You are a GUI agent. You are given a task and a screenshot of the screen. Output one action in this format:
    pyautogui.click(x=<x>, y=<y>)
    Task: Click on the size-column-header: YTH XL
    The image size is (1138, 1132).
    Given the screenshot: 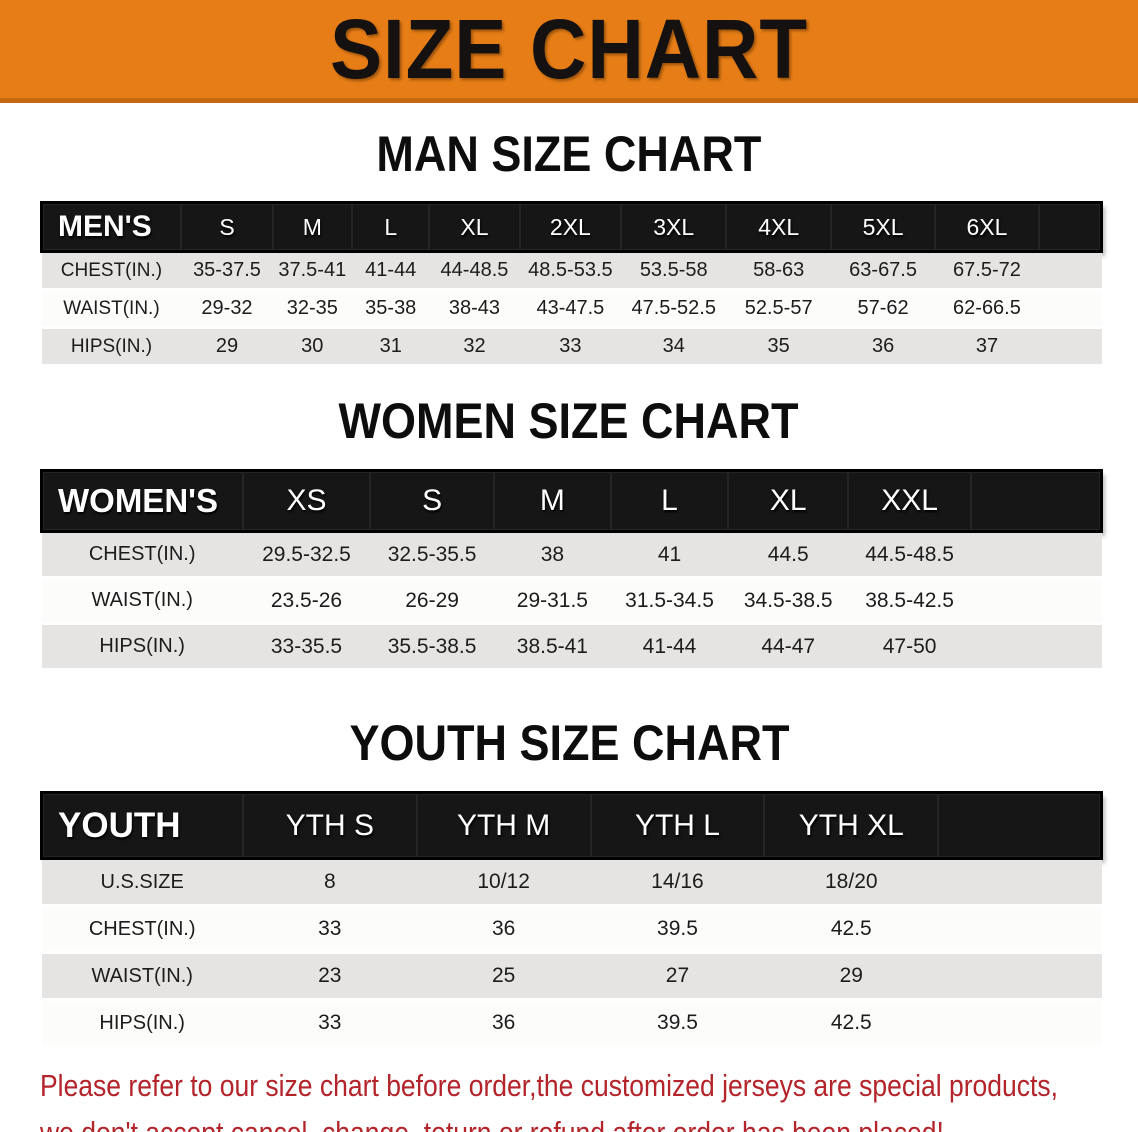 What is the action you would take?
    pyautogui.click(x=851, y=825)
    